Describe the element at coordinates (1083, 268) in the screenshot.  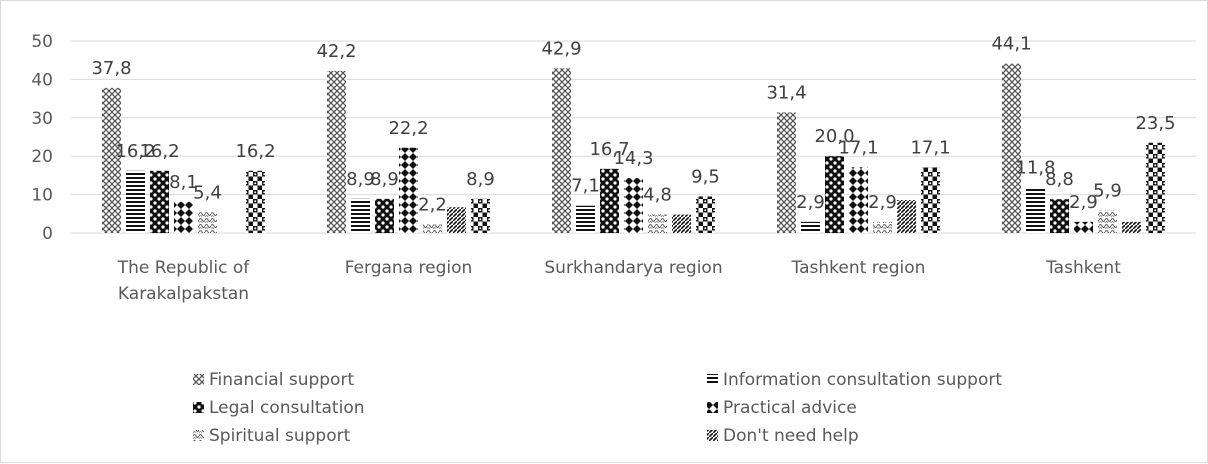
I see `x-tick-label: Tashkent` at that location.